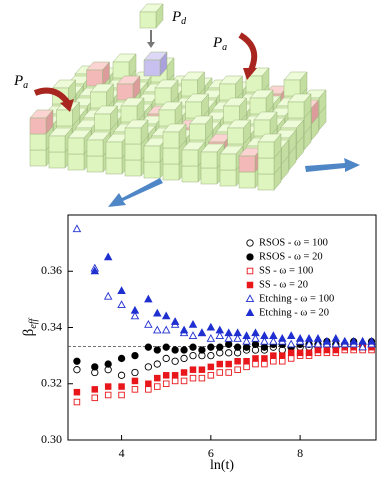 Image resolution: width=381 pixels, height=477 pixels. I want to click on y-tick-label: 0.30, so click(51, 439).